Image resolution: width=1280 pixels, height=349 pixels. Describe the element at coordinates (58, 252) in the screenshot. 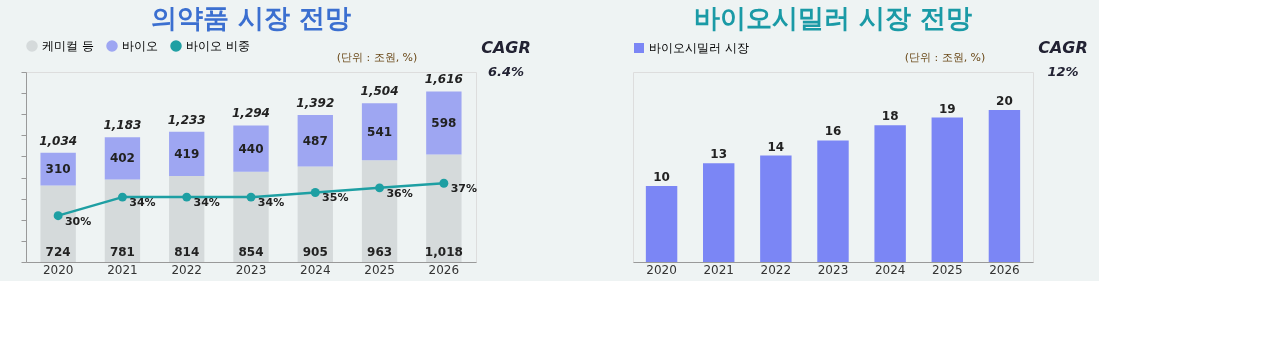

I see `data-label: 724` at that location.